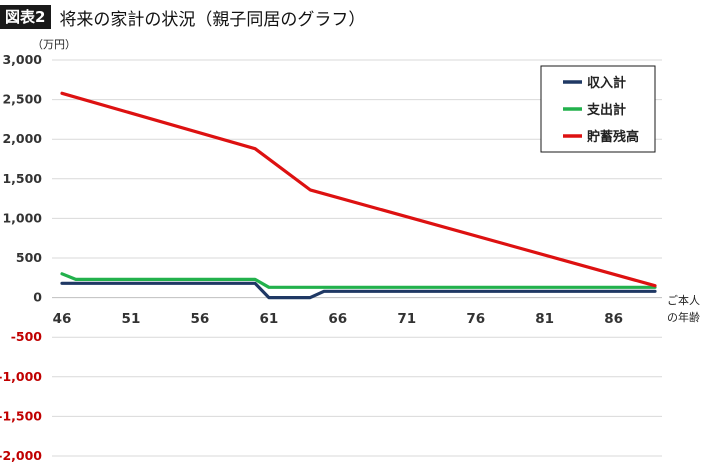  What do you see at coordinates (683, 300) in the screenshot?
I see `x-axis-note-line1: ご本人` at bounding box center [683, 300].